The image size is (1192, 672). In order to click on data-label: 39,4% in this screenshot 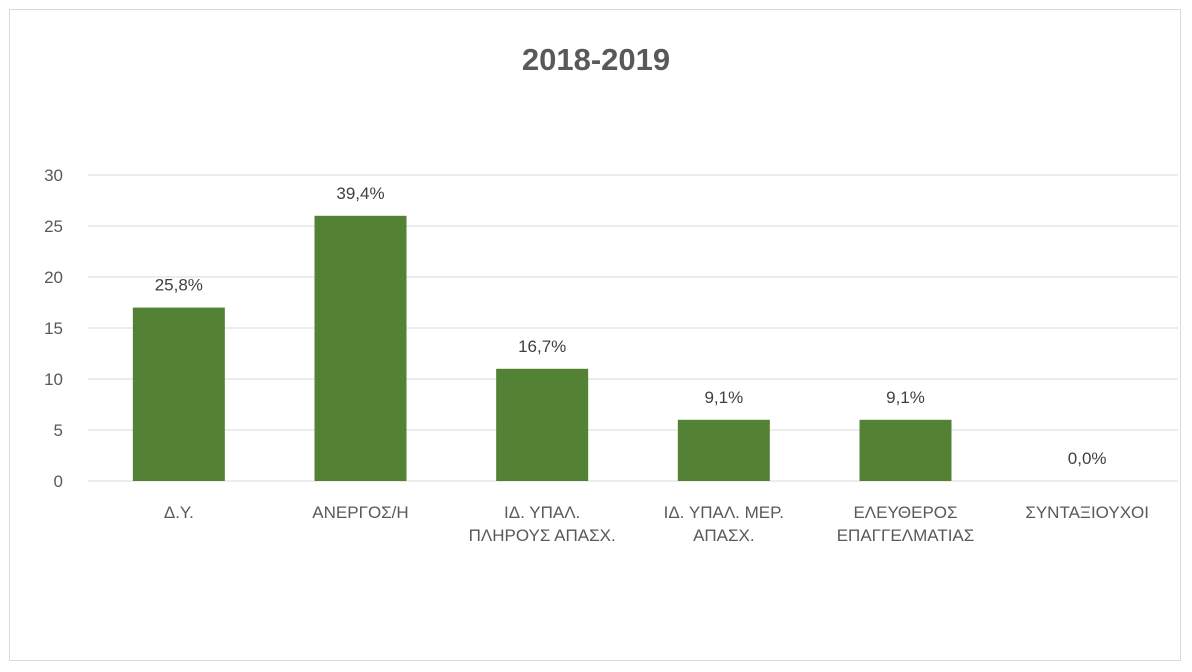, I will do `click(360, 193)`.